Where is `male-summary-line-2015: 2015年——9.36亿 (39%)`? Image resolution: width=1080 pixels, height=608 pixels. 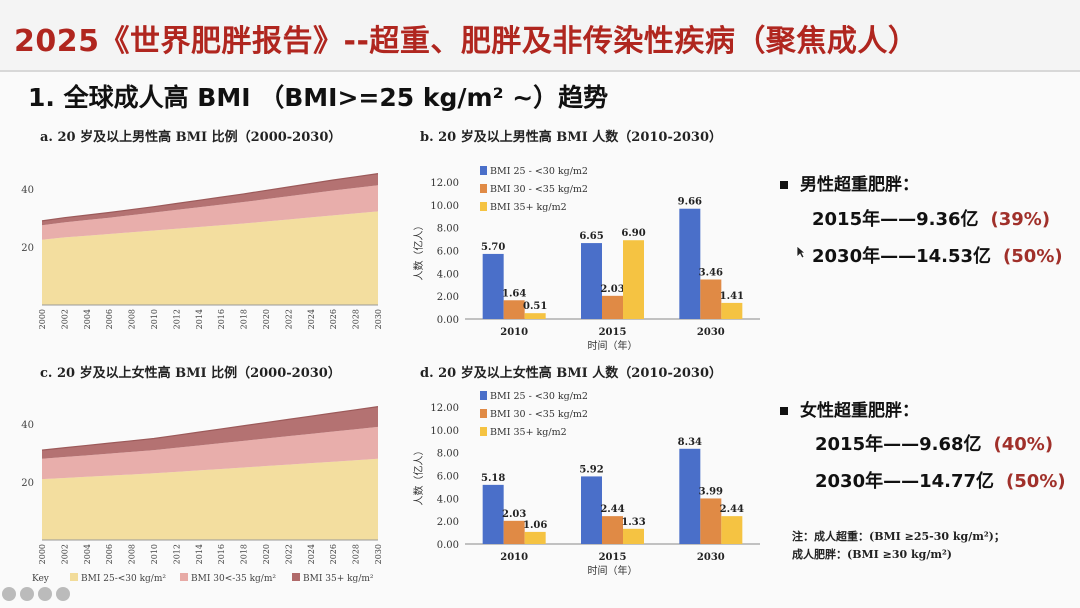 male-summary-line-2015: 2015年——9.36亿 (39%) is located at coordinates (931, 218).